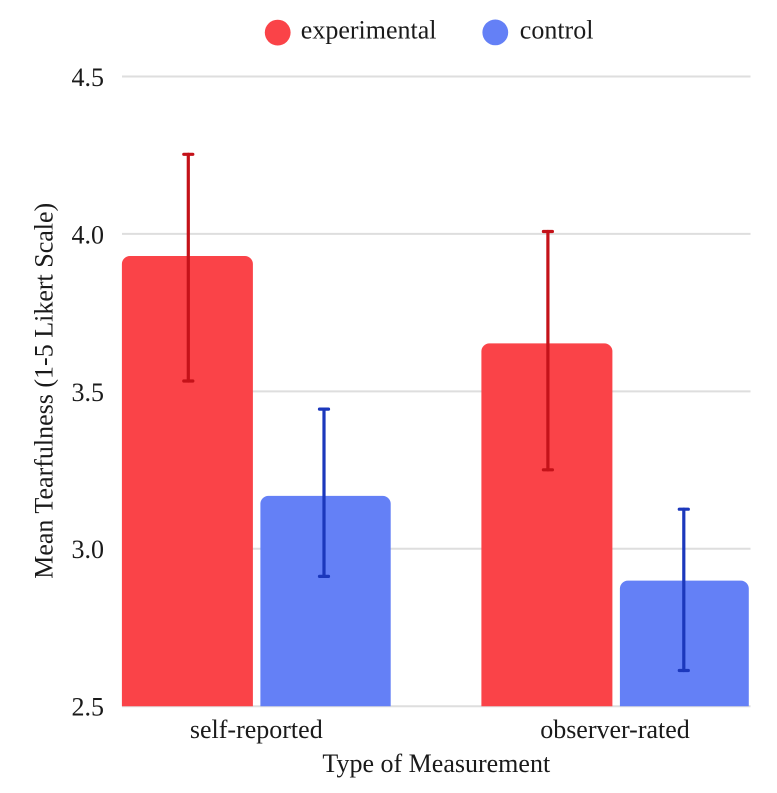 Image resolution: width=777 pixels, height=793 pixels. Describe the element at coordinates (436, 763) in the screenshot. I see `svg-text: Type of Measurement` at that location.